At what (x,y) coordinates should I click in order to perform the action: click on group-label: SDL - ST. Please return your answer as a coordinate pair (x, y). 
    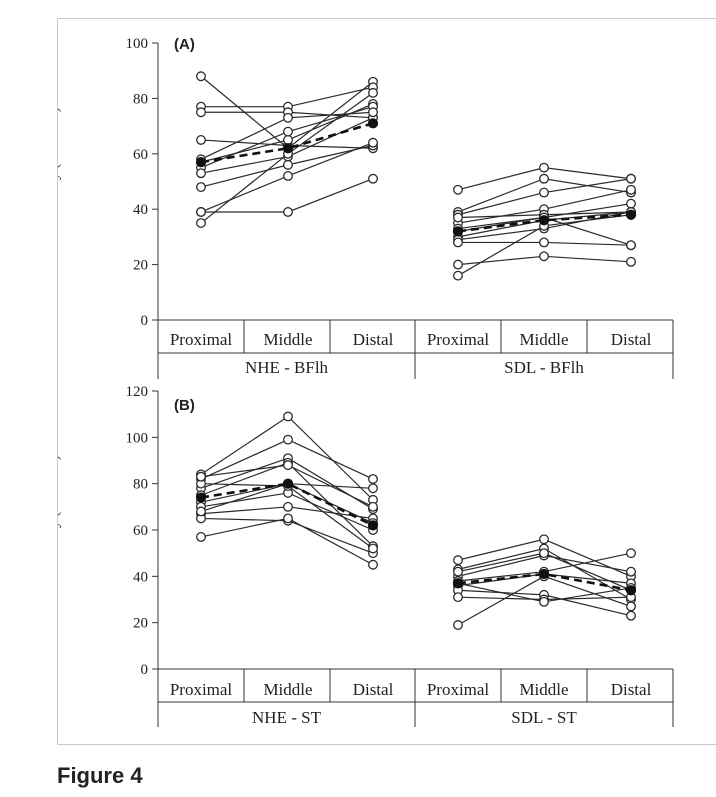
    Looking at the image, I should click on (544, 717).